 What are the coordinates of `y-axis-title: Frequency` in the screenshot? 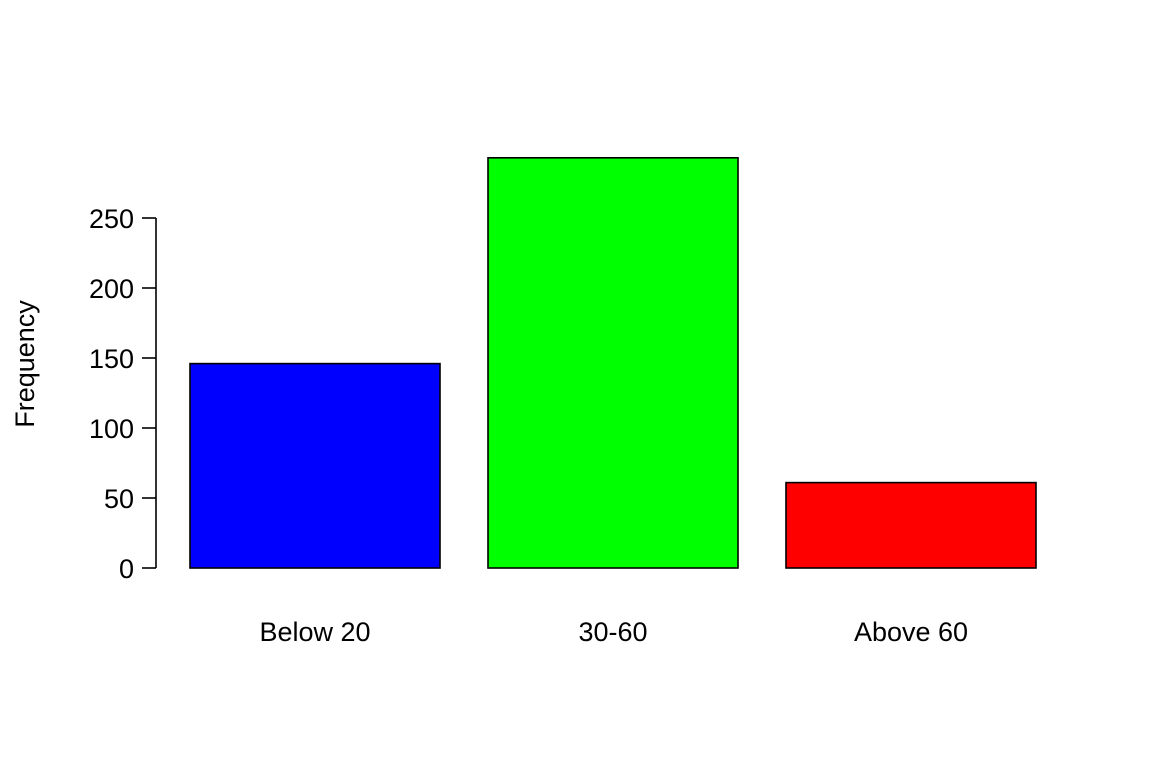 It's located at (25, 364).